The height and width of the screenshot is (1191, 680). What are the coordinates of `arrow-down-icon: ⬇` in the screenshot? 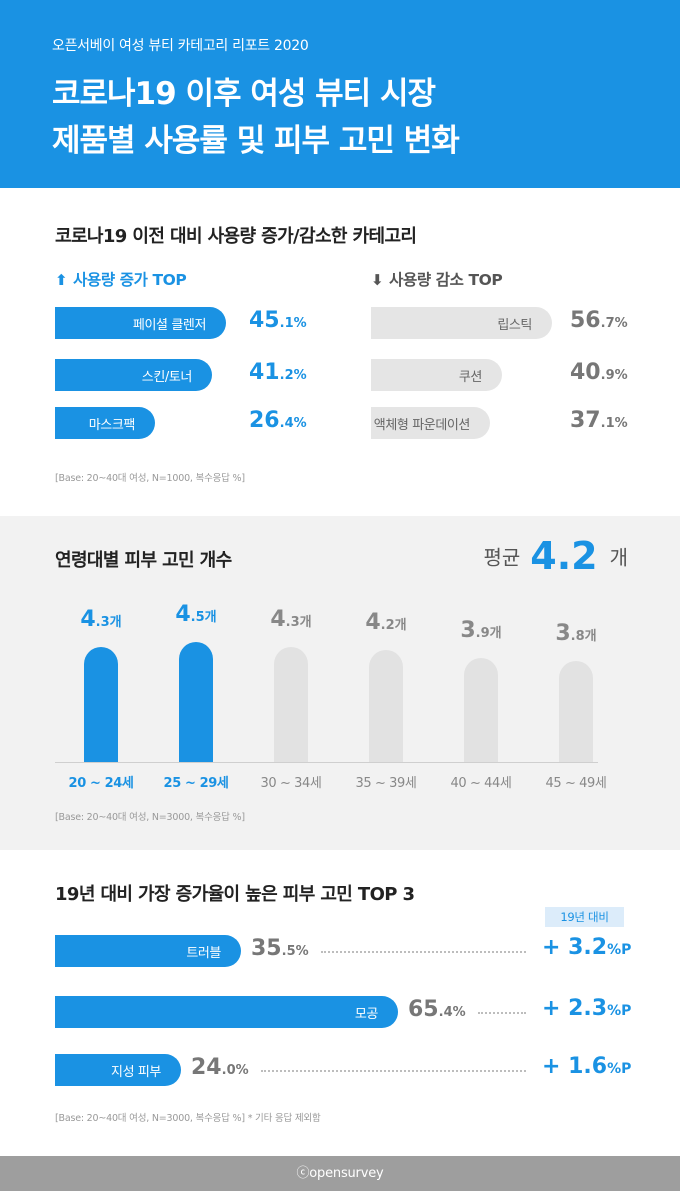 It's located at (377, 280).